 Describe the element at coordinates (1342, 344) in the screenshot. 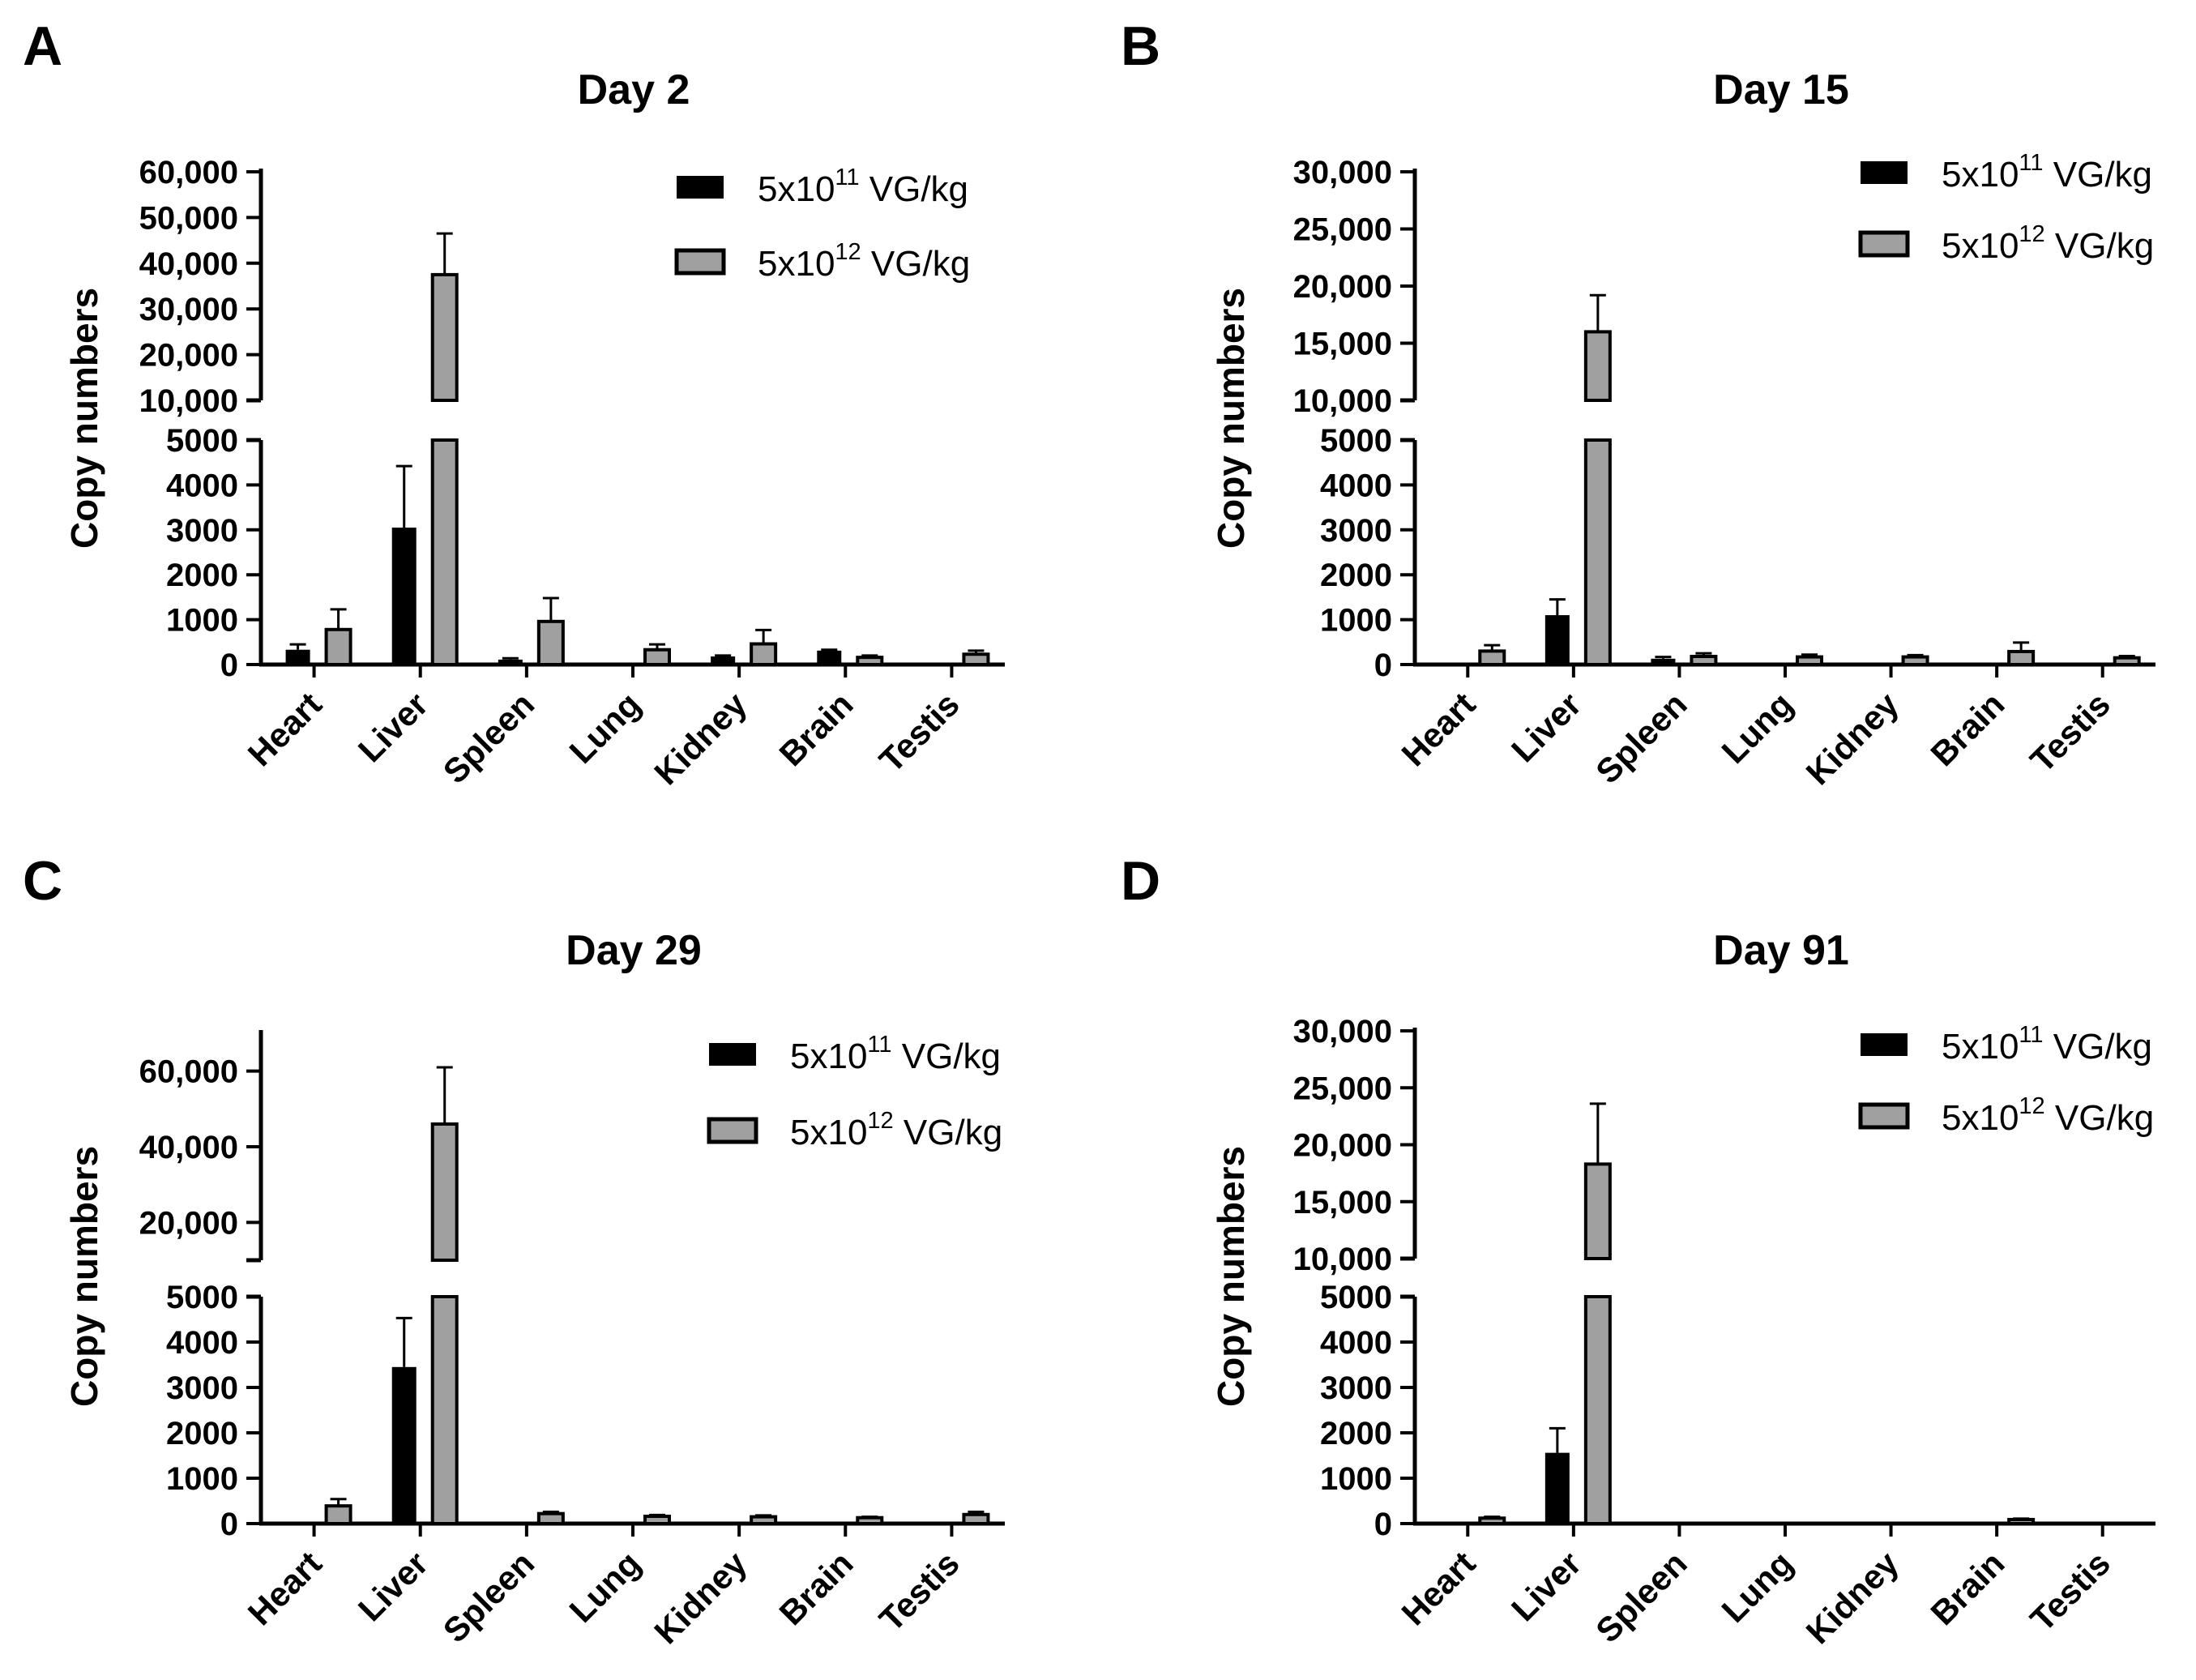

I see `y-tick-label: 15,000` at that location.